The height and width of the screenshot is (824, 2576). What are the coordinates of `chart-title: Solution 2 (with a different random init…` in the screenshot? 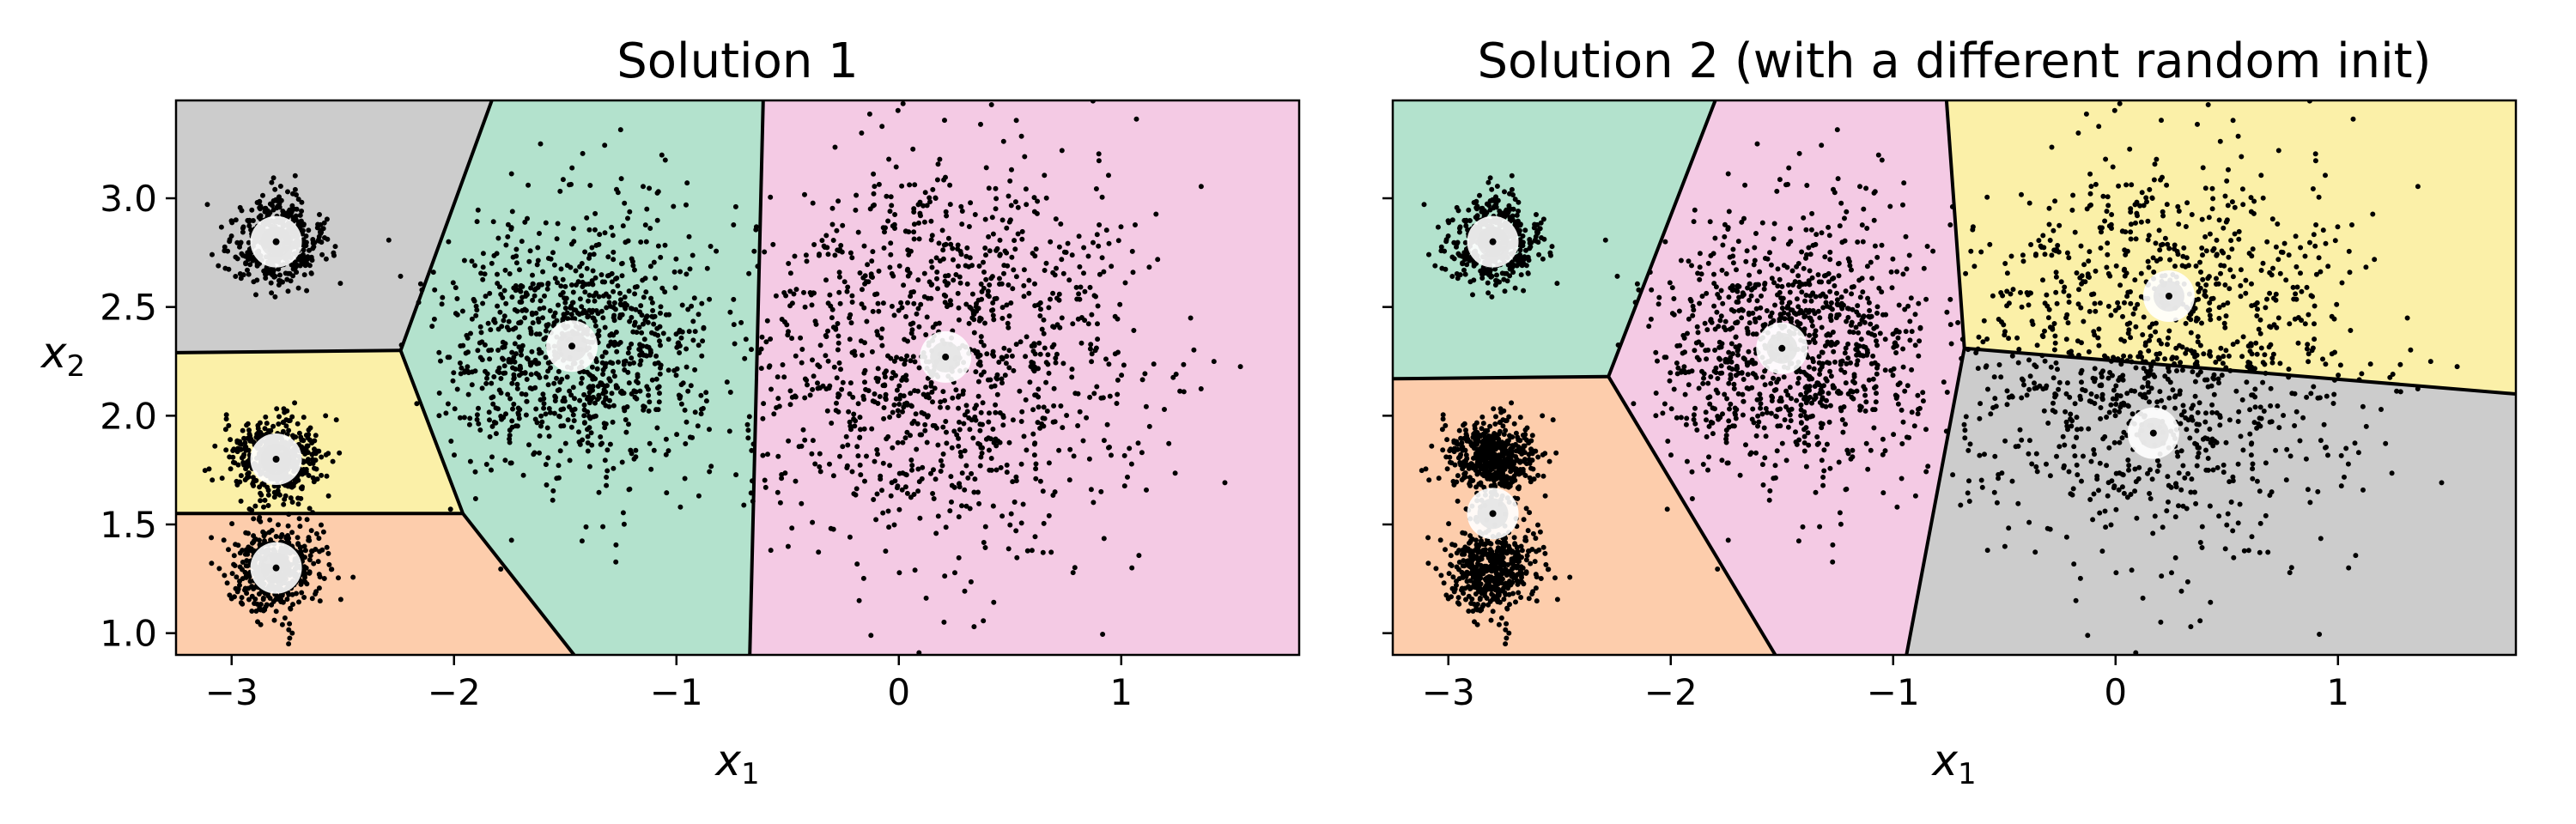 It's located at (1955, 61).